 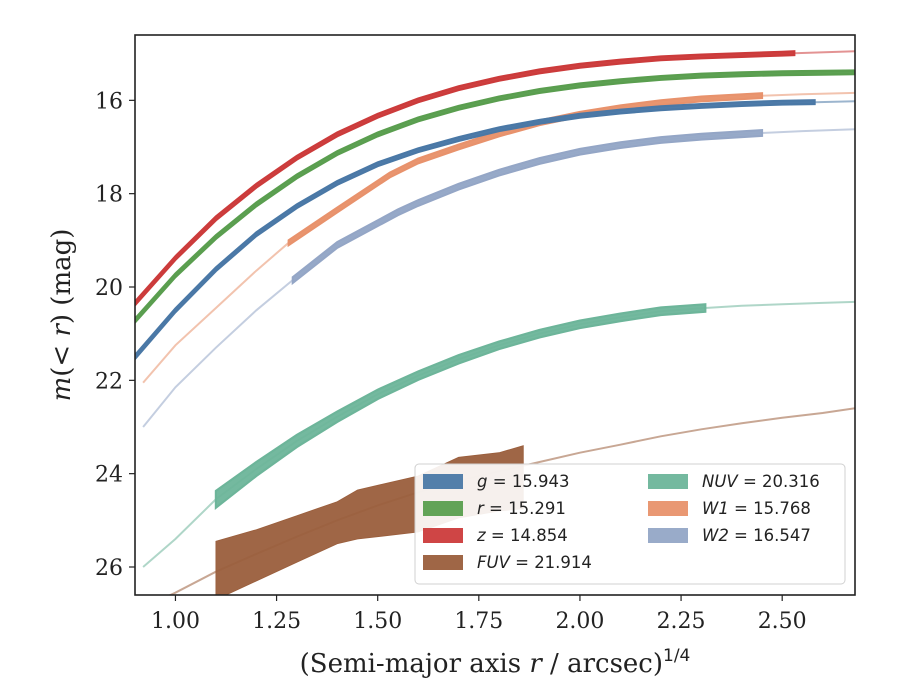 I want to click on x-axis-ticks: 1.00 1.25 1.50 1.75 2.00 2.25 2.50, so click(x=479, y=614).